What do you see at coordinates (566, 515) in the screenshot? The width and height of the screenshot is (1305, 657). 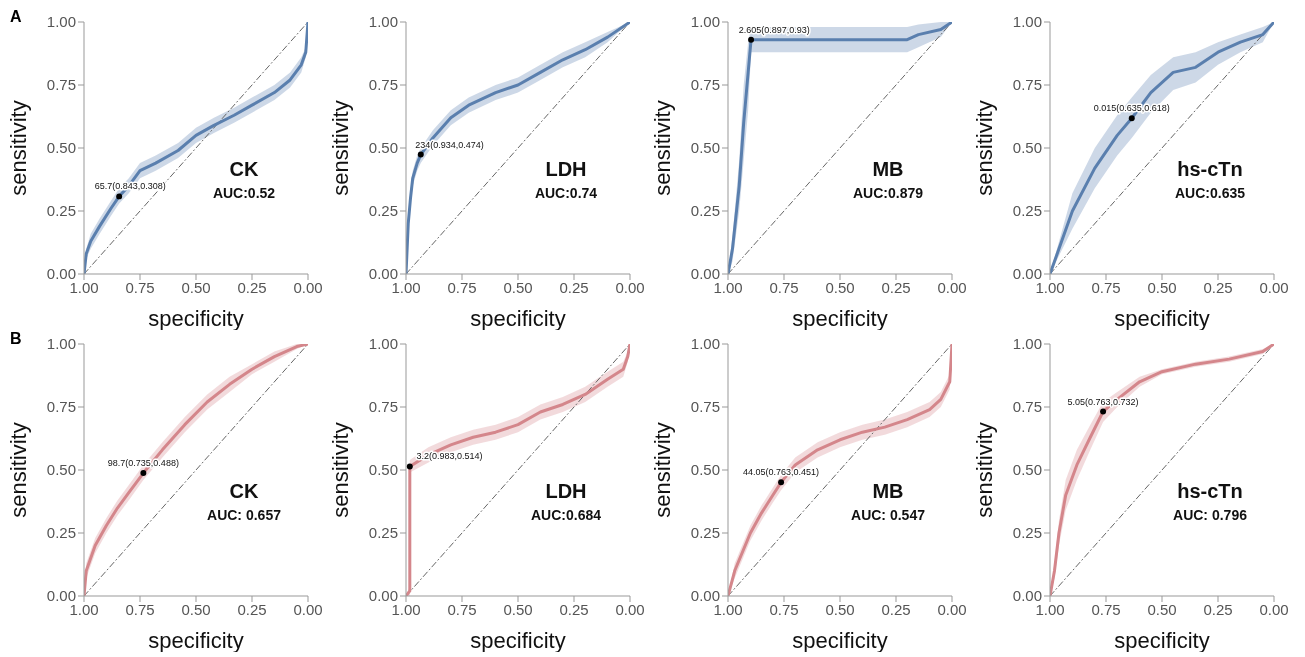 I see `text: AUC:0.684` at bounding box center [566, 515].